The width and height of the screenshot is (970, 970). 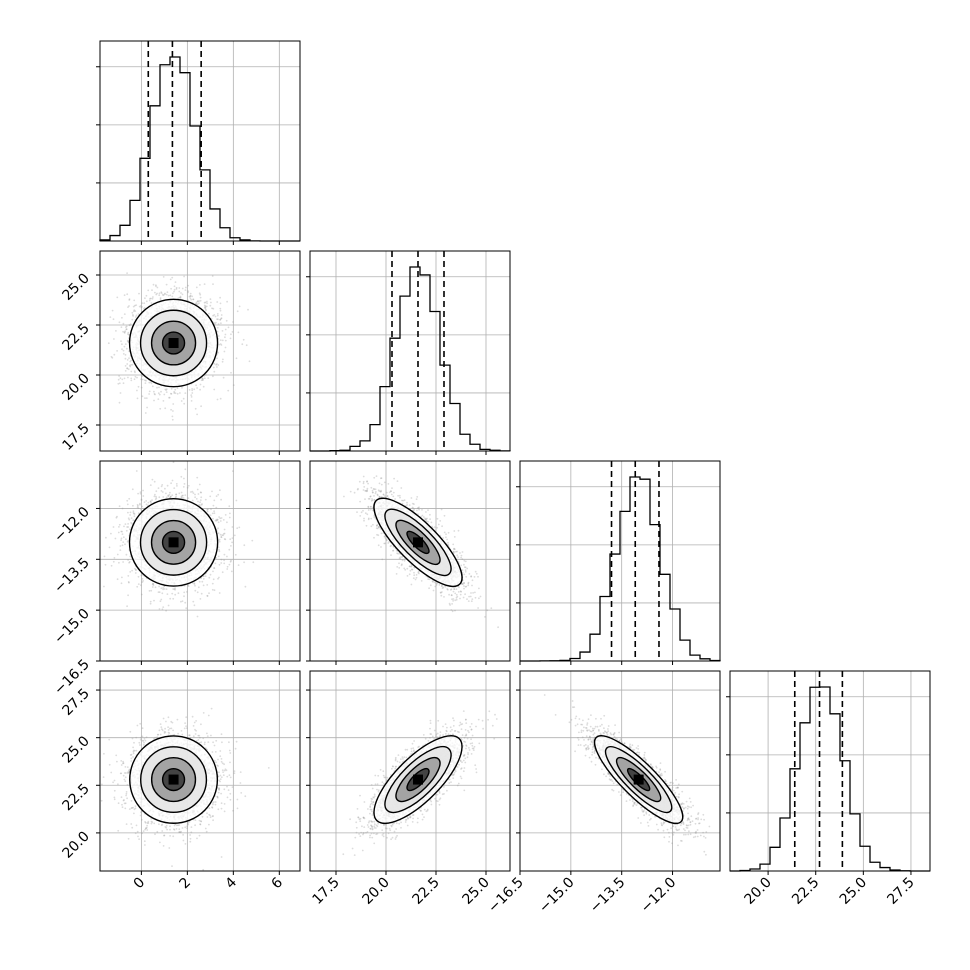 I want to click on panel-content, so click(x=200, y=561).